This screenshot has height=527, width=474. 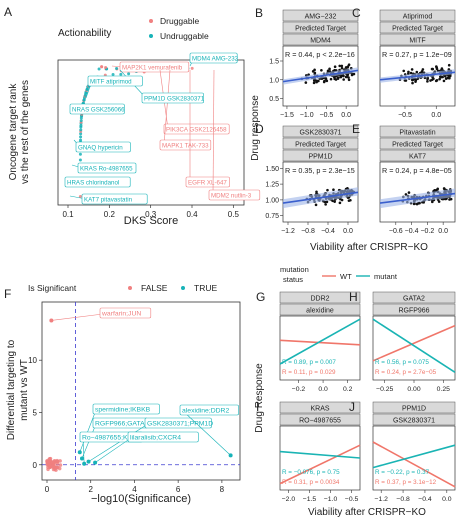 I want to click on legend-key-undruggable, so click(x=151, y=36).